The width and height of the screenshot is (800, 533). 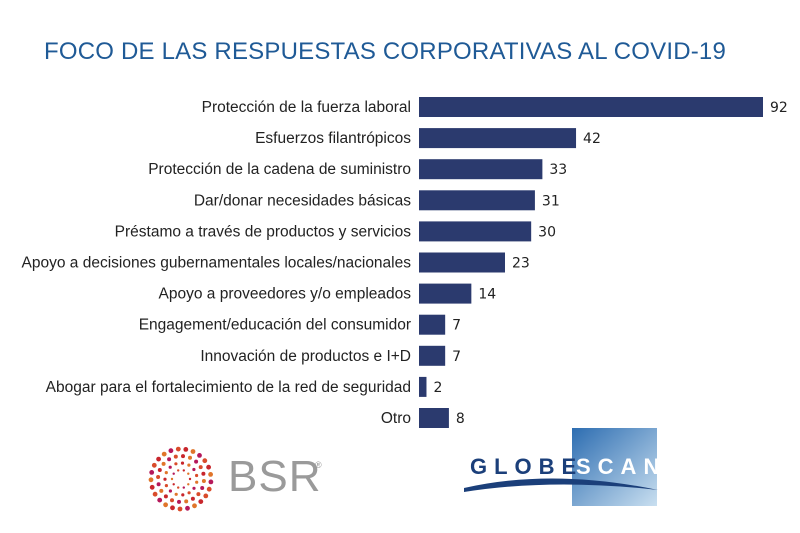 I want to click on globescan-logo: GLOBE SCAN, so click(x=562, y=468).